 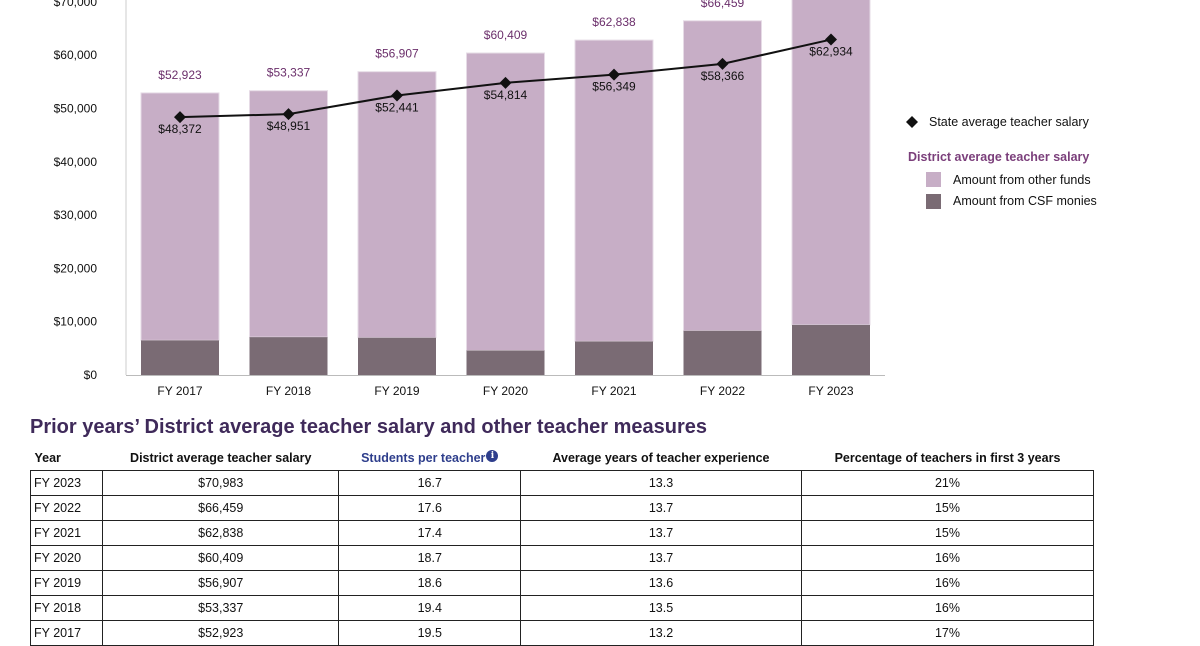 What do you see at coordinates (220, 533) in the screenshot?
I see `cell-salary: $62,838` at bounding box center [220, 533].